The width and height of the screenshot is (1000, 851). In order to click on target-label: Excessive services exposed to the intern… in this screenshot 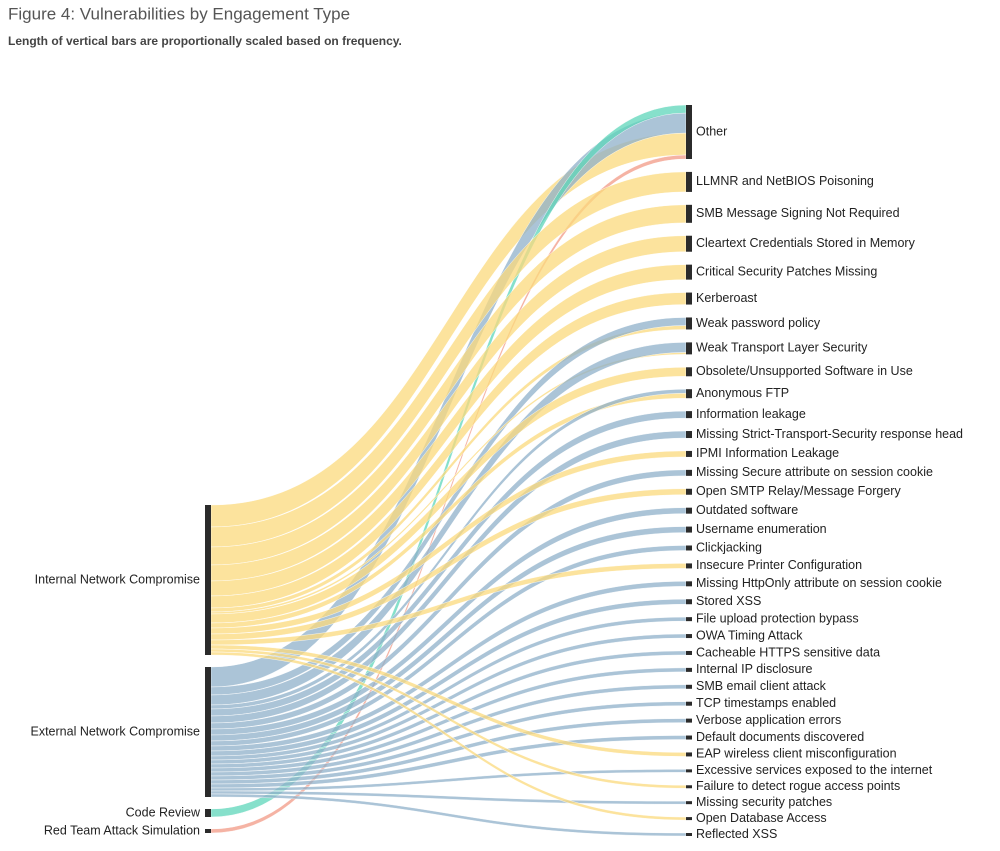, I will do `click(814, 770)`.